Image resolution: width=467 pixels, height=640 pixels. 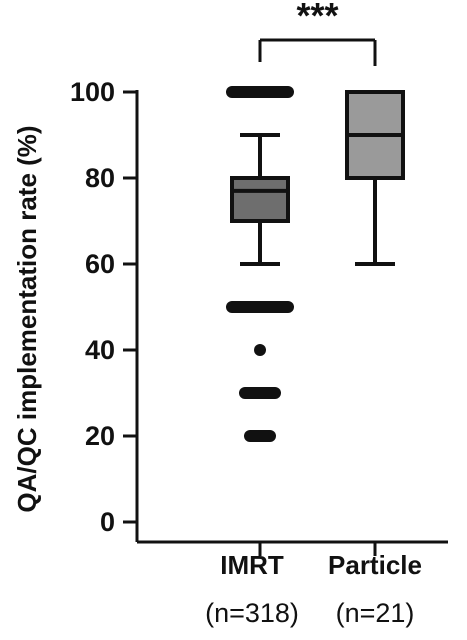 I want to click on y-tick-label-60: 60, so click(x=100, y=264).